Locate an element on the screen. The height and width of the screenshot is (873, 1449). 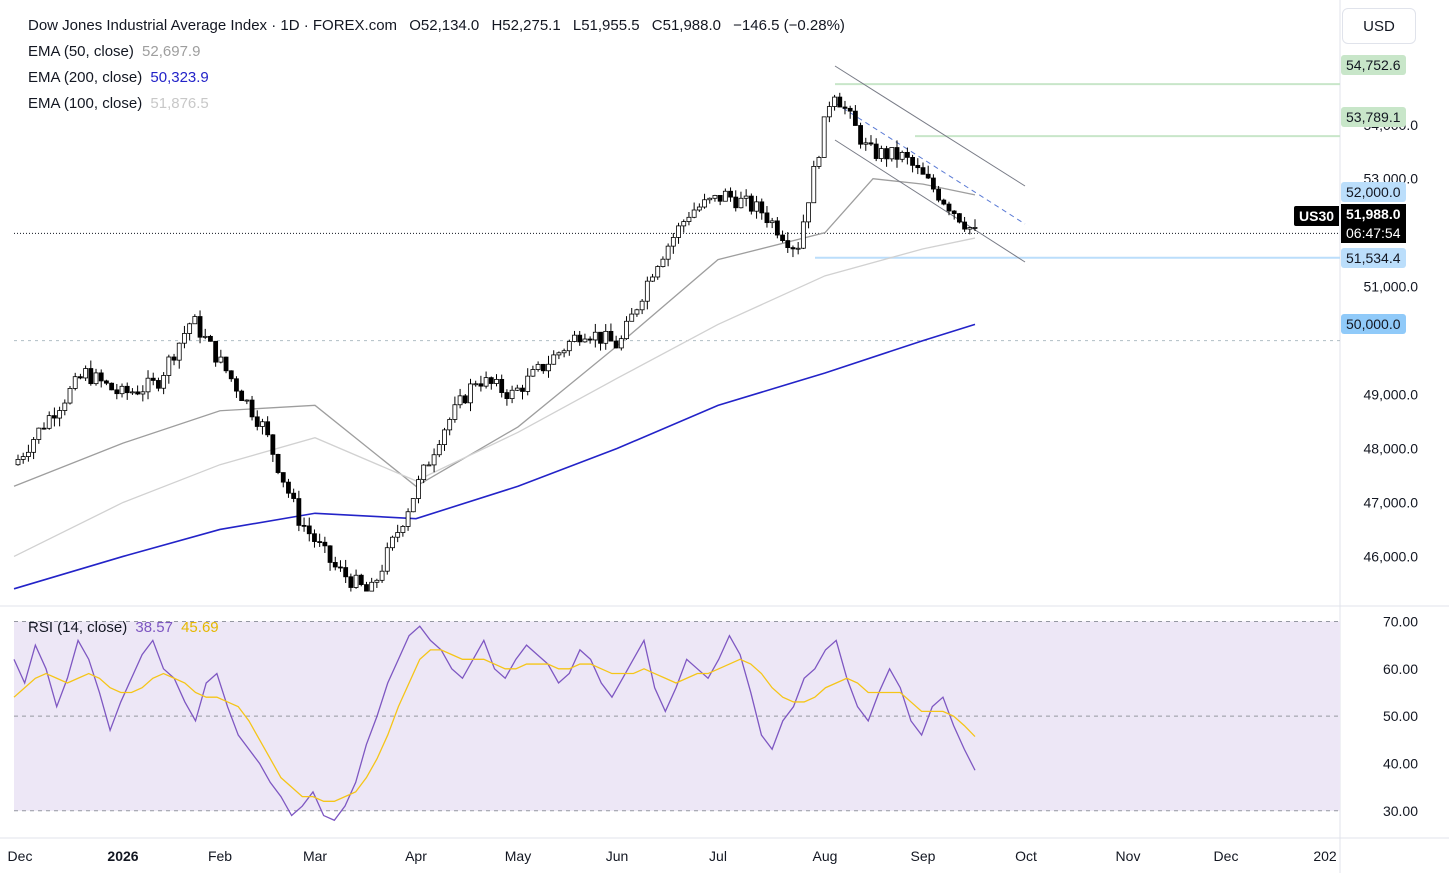
ema50-legend-row: EMA (50, close) 52,697.9 is located at coordinates (436, 52).